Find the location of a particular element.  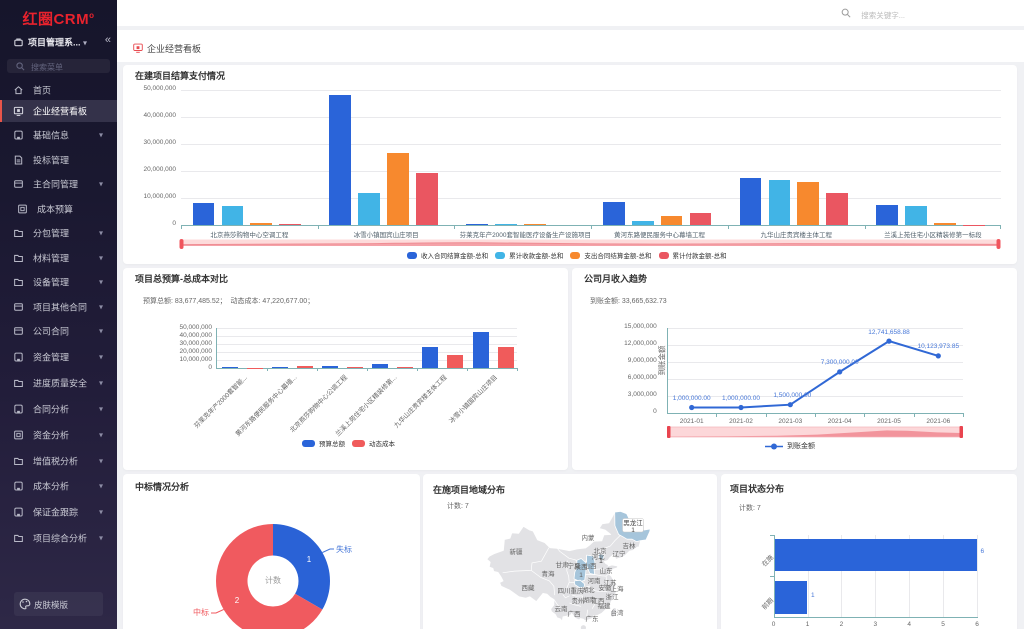

svg-text: 台湾 is located at coordinates (618, 612).